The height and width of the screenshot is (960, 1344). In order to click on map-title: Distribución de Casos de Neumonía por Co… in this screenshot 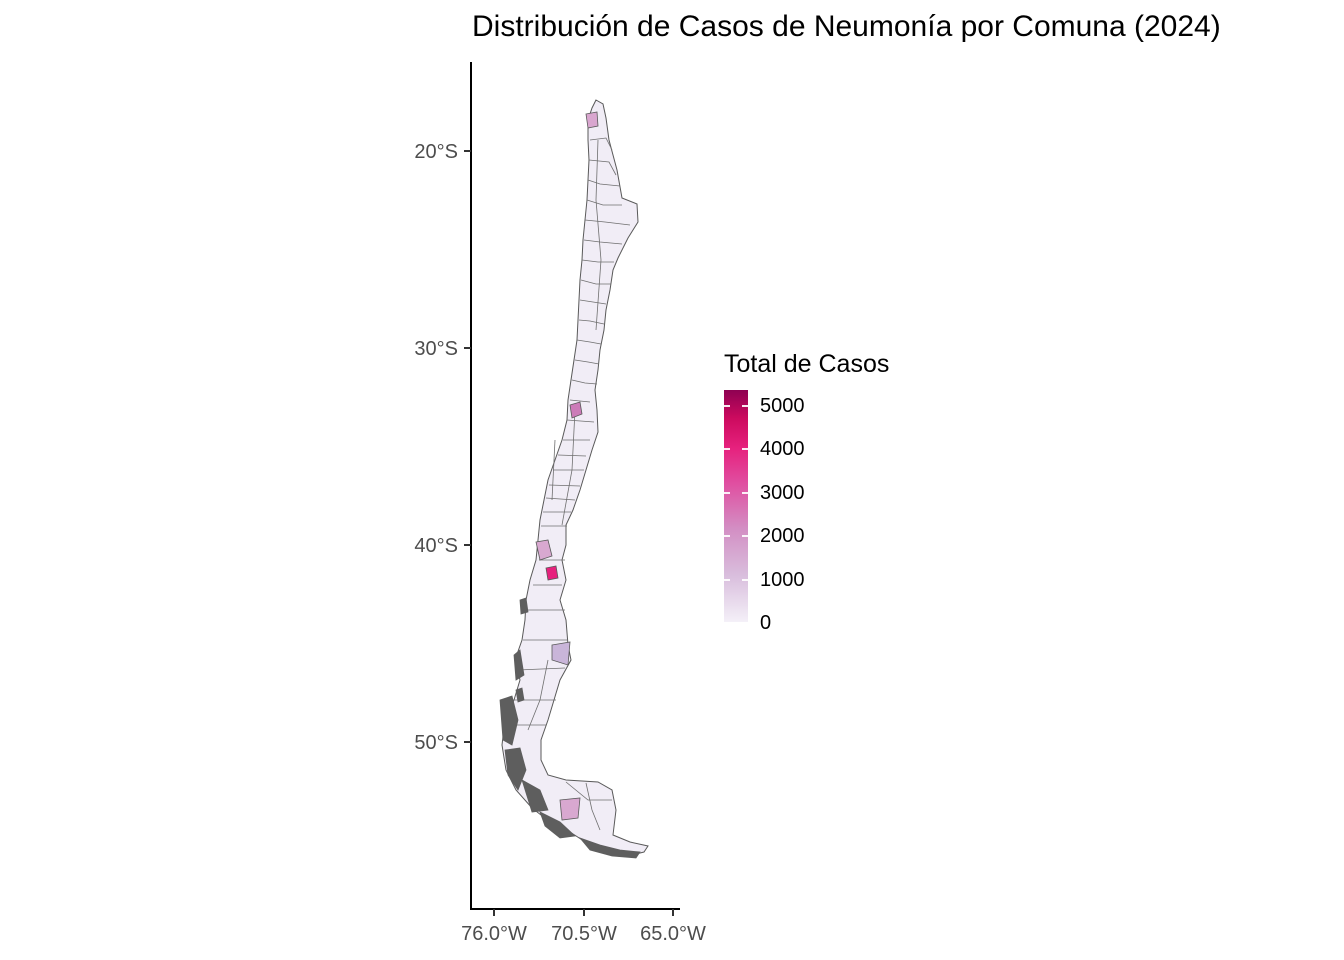, I will do `click(846, 26)`.